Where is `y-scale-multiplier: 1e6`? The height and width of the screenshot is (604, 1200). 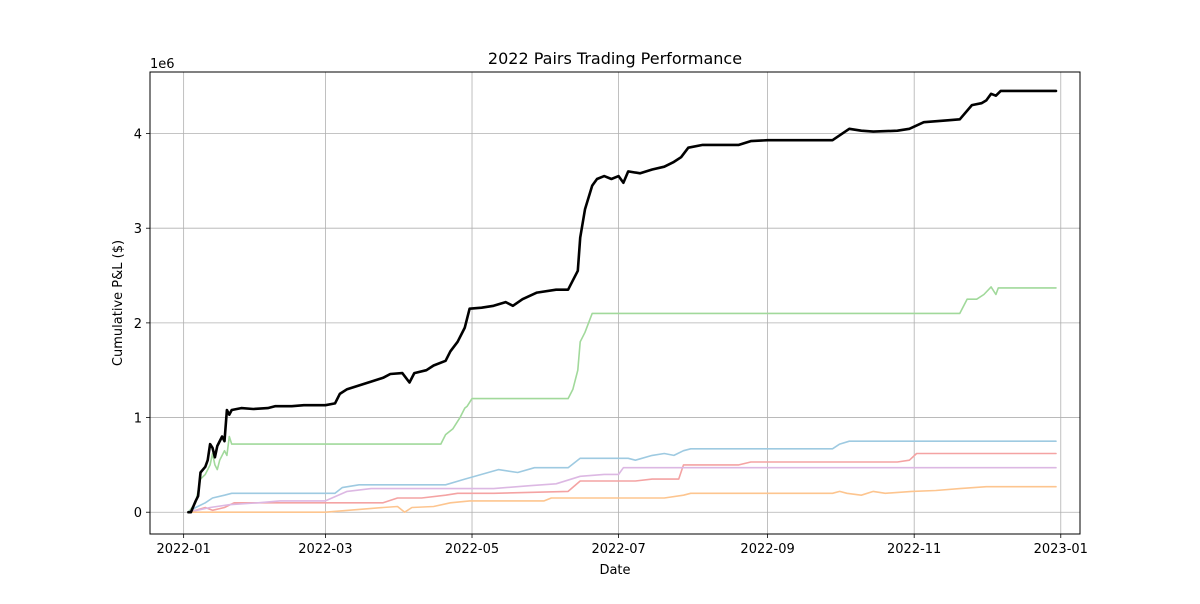 y-scale-multiplier: 1e6 is located at coordinates (162, 64).